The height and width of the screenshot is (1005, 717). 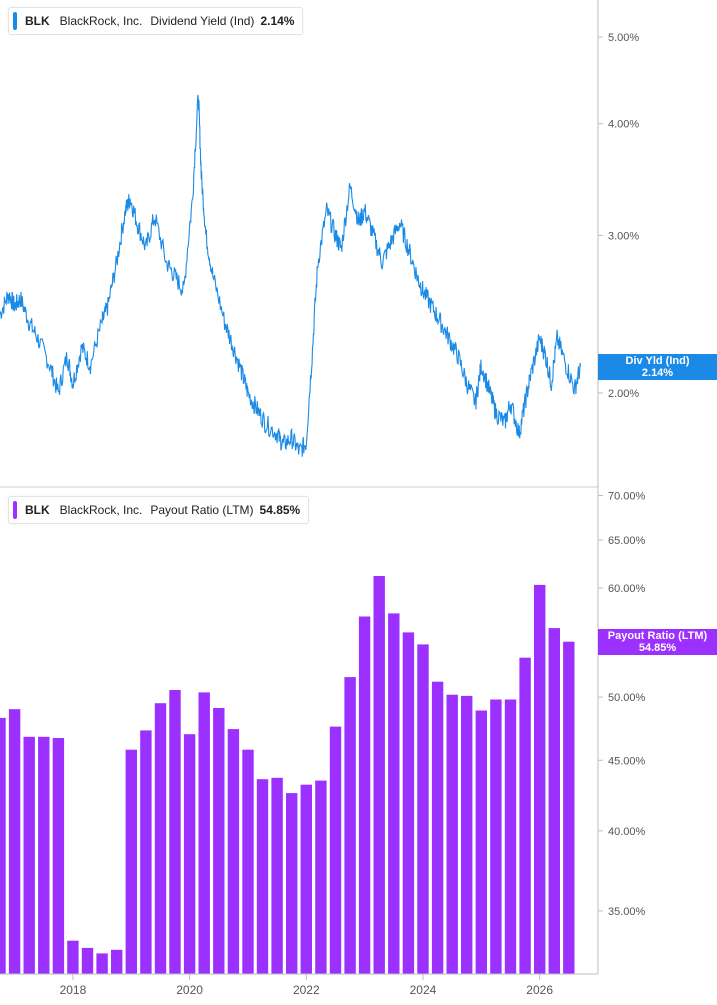 I want to click on y-tick-label: 4.00%, so click(x=623, y=125).